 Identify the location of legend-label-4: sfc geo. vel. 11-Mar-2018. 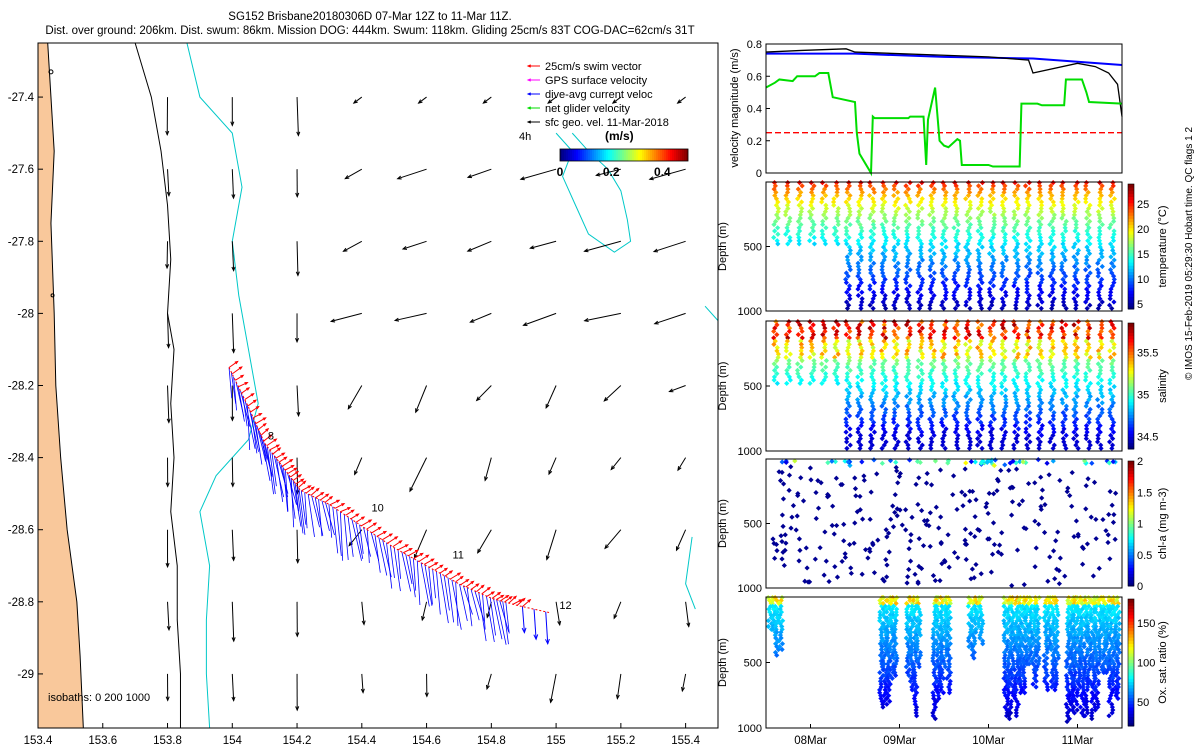
(607, 123).